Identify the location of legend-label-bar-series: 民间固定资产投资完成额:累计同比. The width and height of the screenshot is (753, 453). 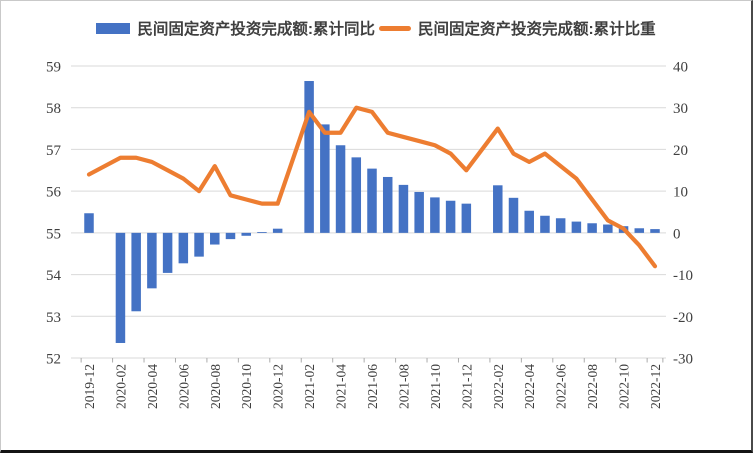
(256, 29).